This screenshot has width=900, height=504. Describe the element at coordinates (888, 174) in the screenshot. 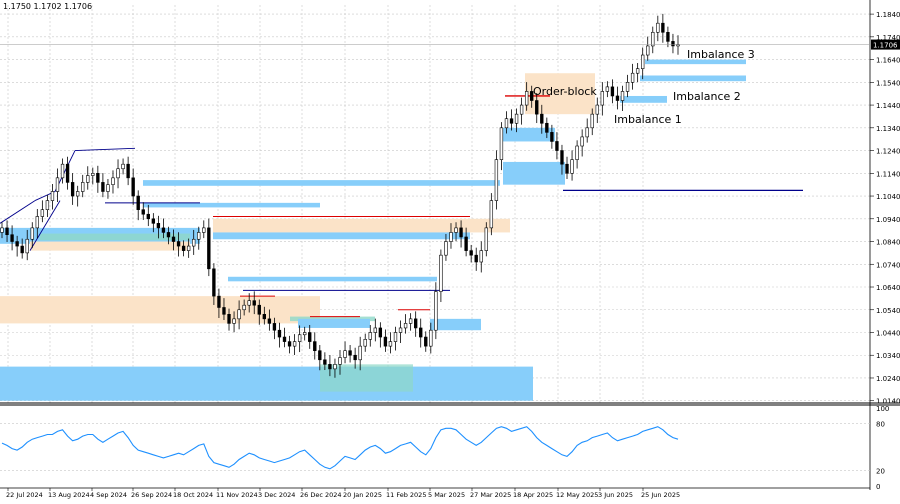

I see `y-tick-label: 1.1140` at that location.